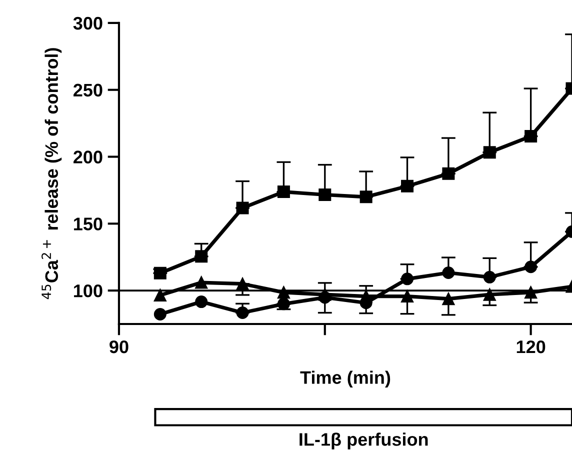 The width and height of the screenshot is (572, 450). I want to click on y-tick-label: 150, so click(88, 224).